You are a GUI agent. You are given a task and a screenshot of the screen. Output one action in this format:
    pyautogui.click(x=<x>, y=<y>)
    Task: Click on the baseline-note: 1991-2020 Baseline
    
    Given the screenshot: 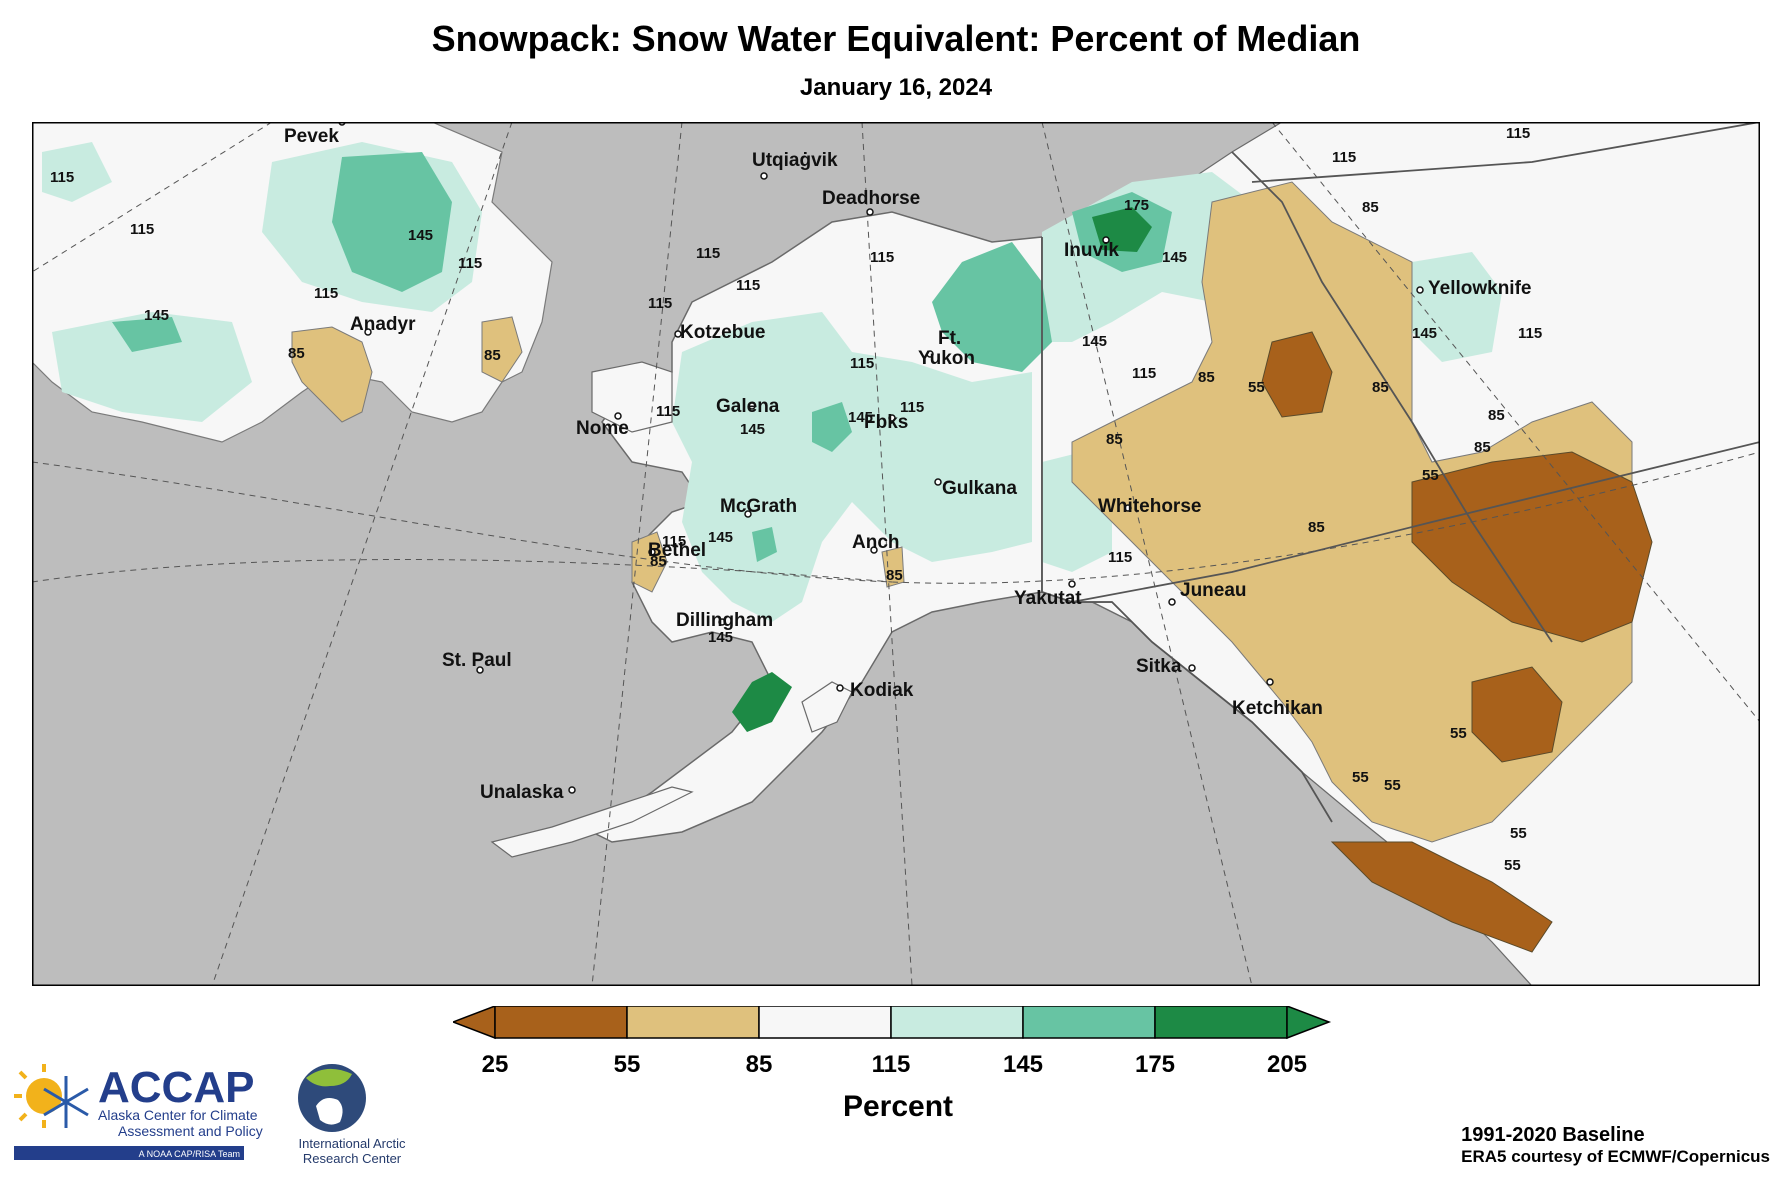 What is the action you would take?
    pyautogui.click(x=1553, y=1135)
    